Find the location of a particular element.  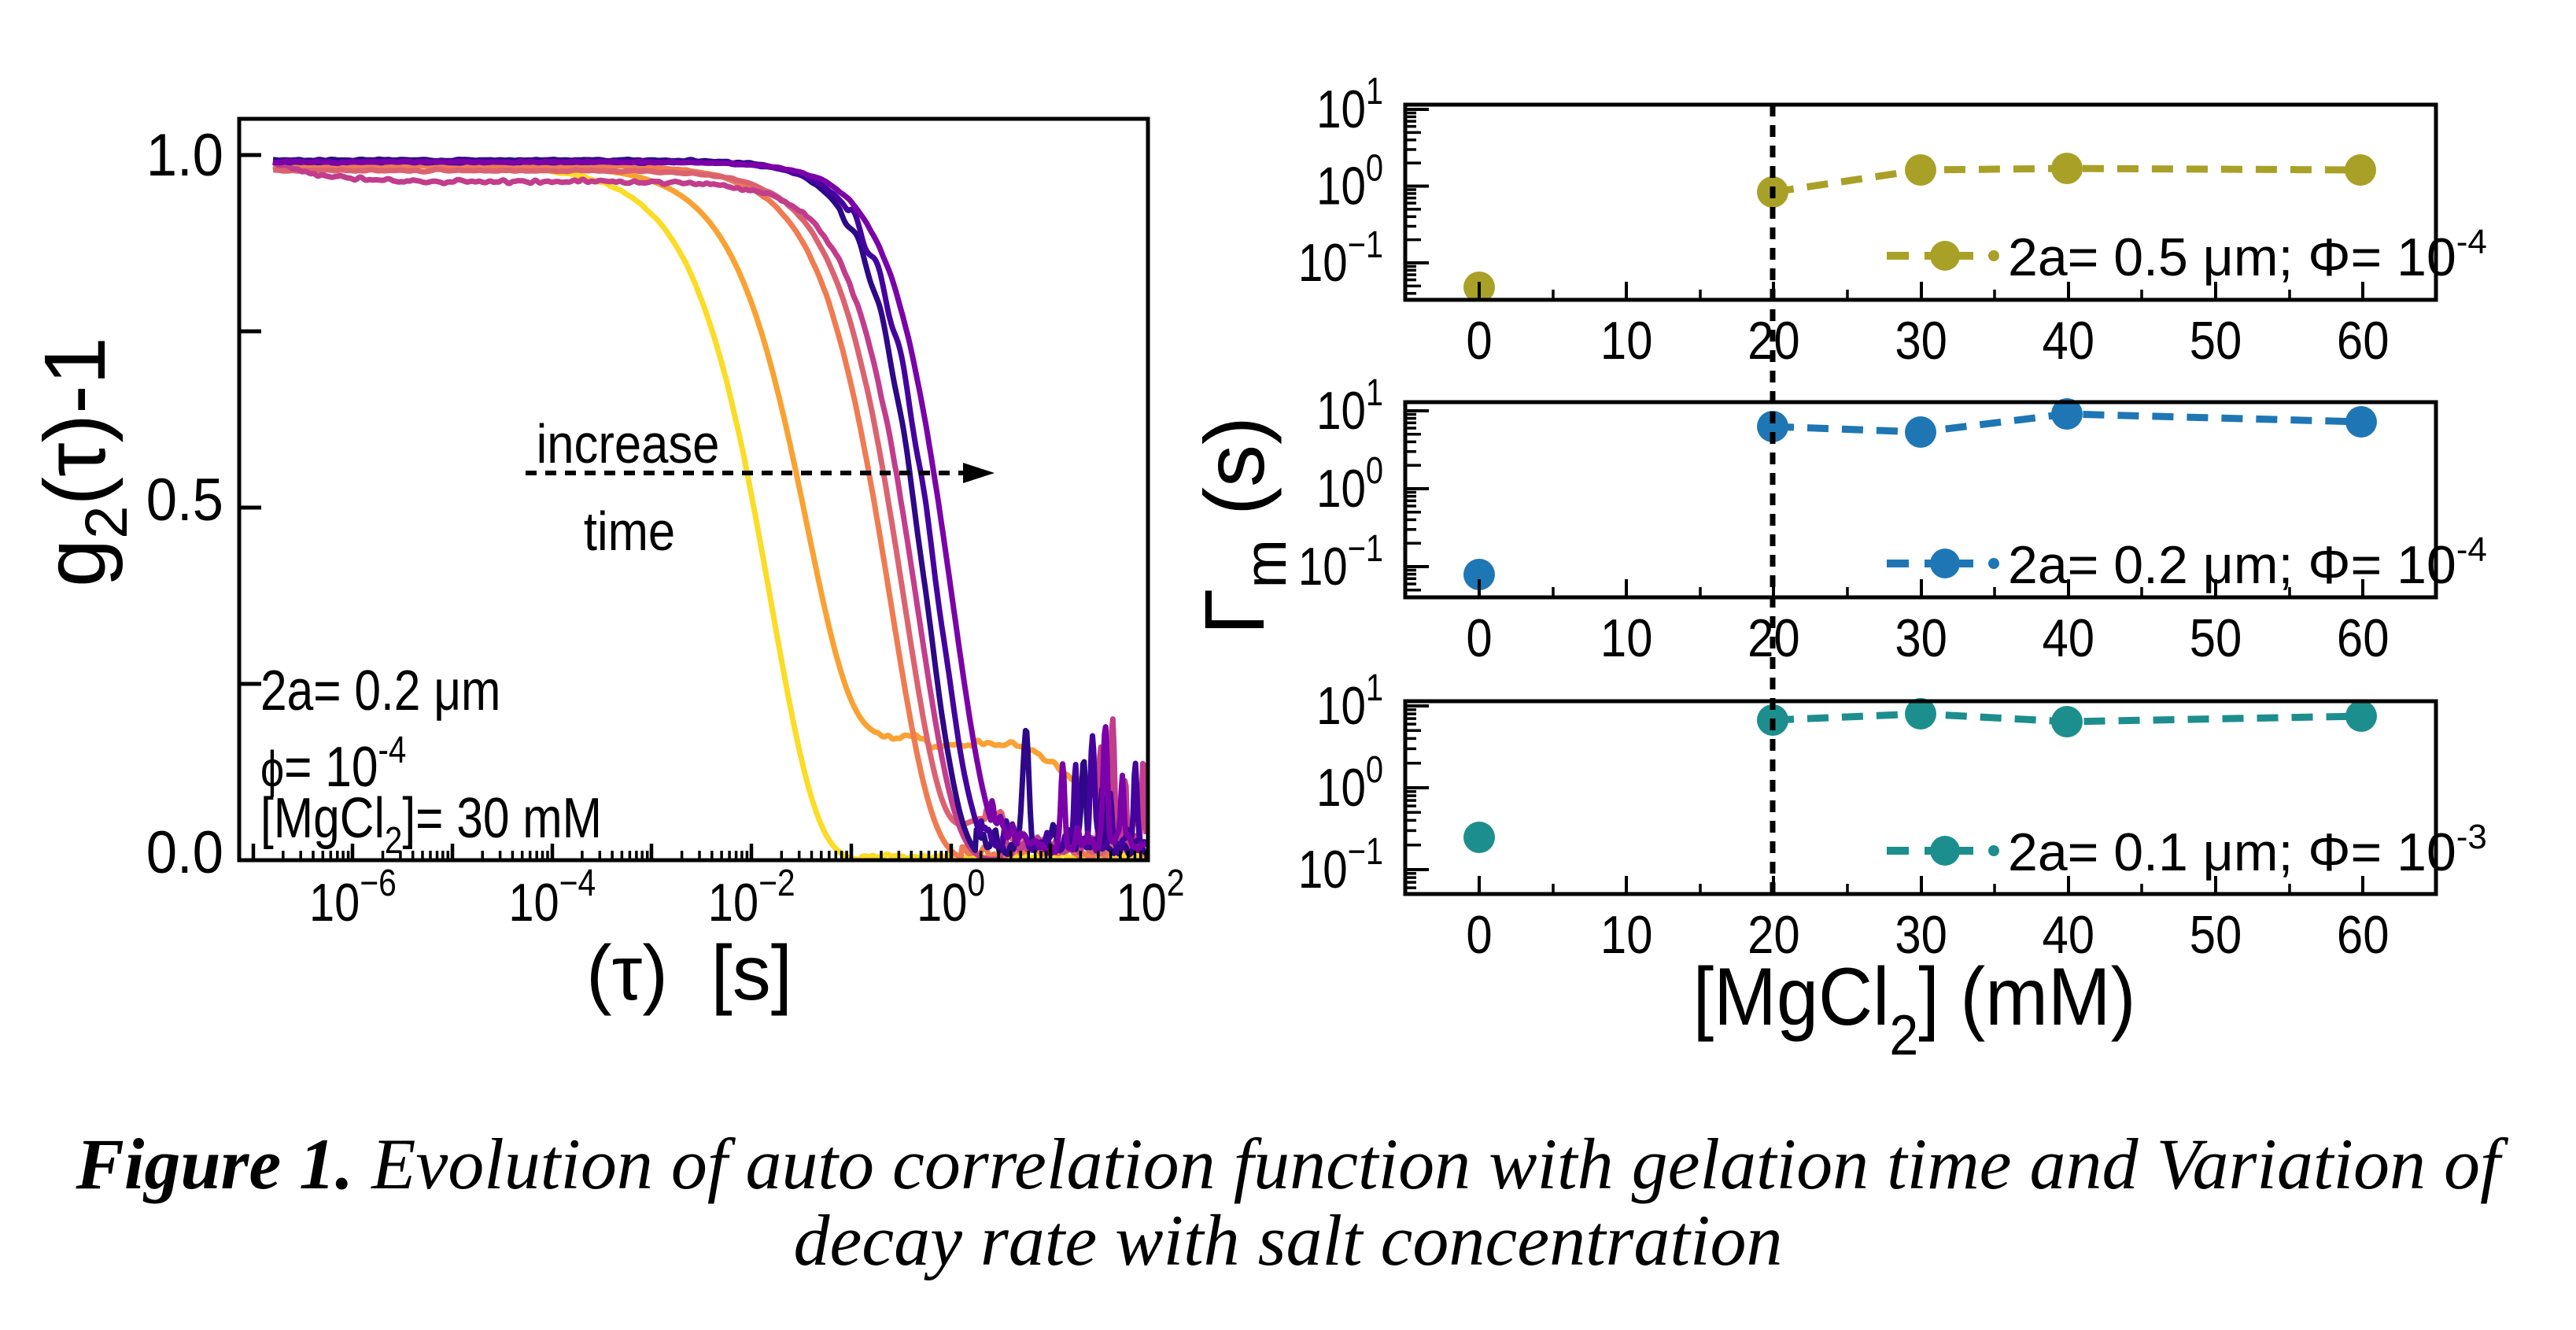

svg-text: Γm (s) is located at coordinates (1242, 525).